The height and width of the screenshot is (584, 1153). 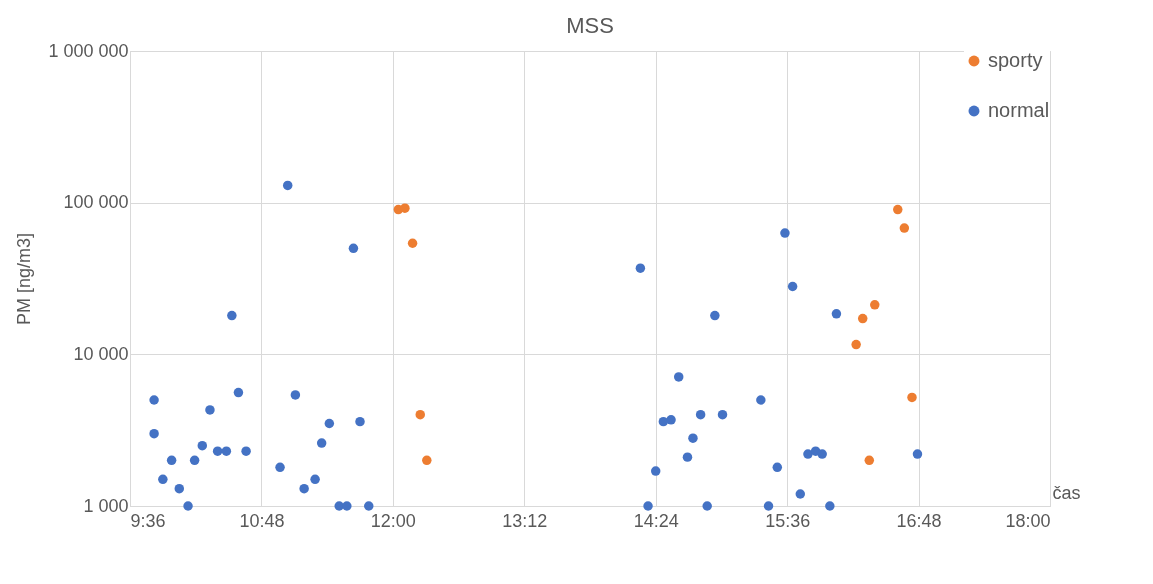 What do you see at coordinates (590, 25) in the screenshot?
I see `chart-title: MSS` at bounding box center [590, 25].